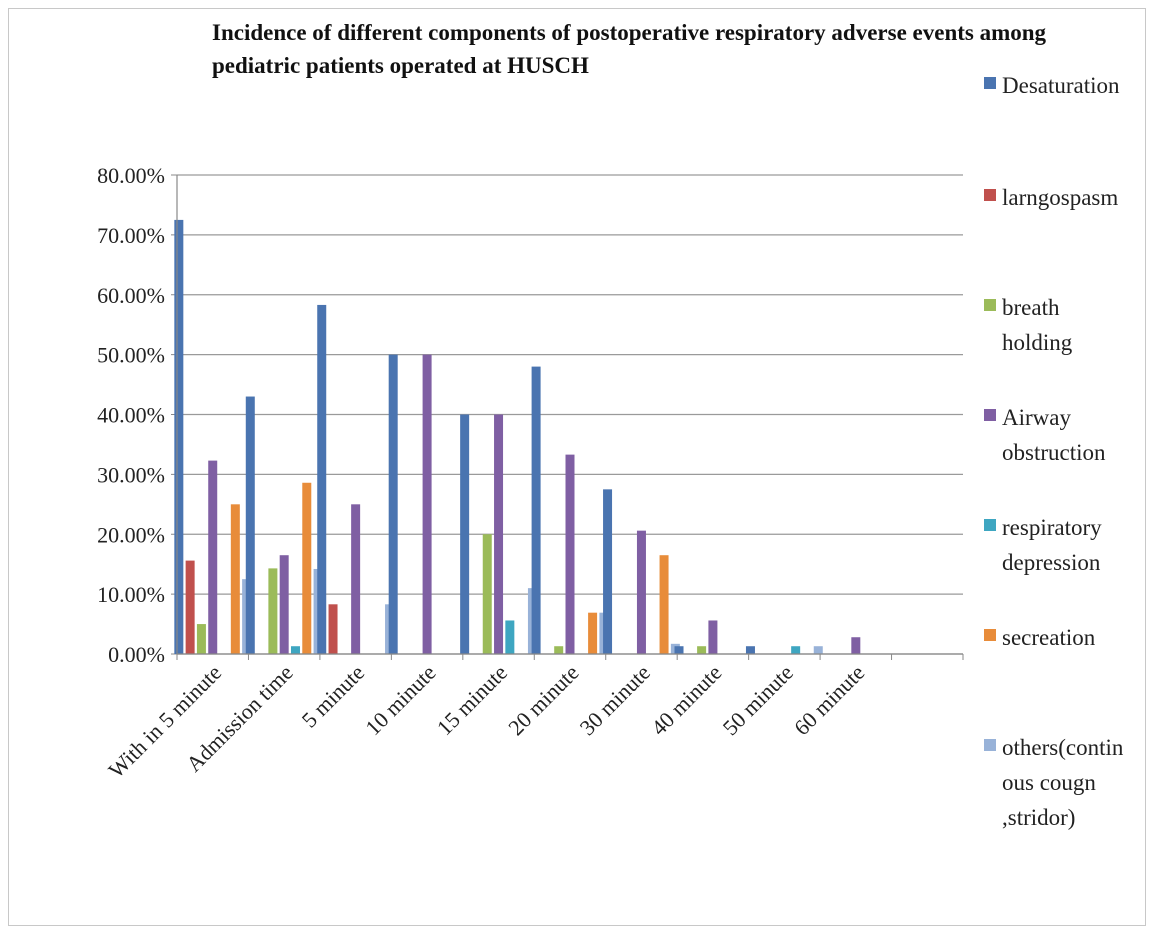 The image size is (1154, 934). What do you see at coordinates (131, 594) in the screenshot?
I see `y-tick-label: 10.00%` at bounding box center [131, 594].